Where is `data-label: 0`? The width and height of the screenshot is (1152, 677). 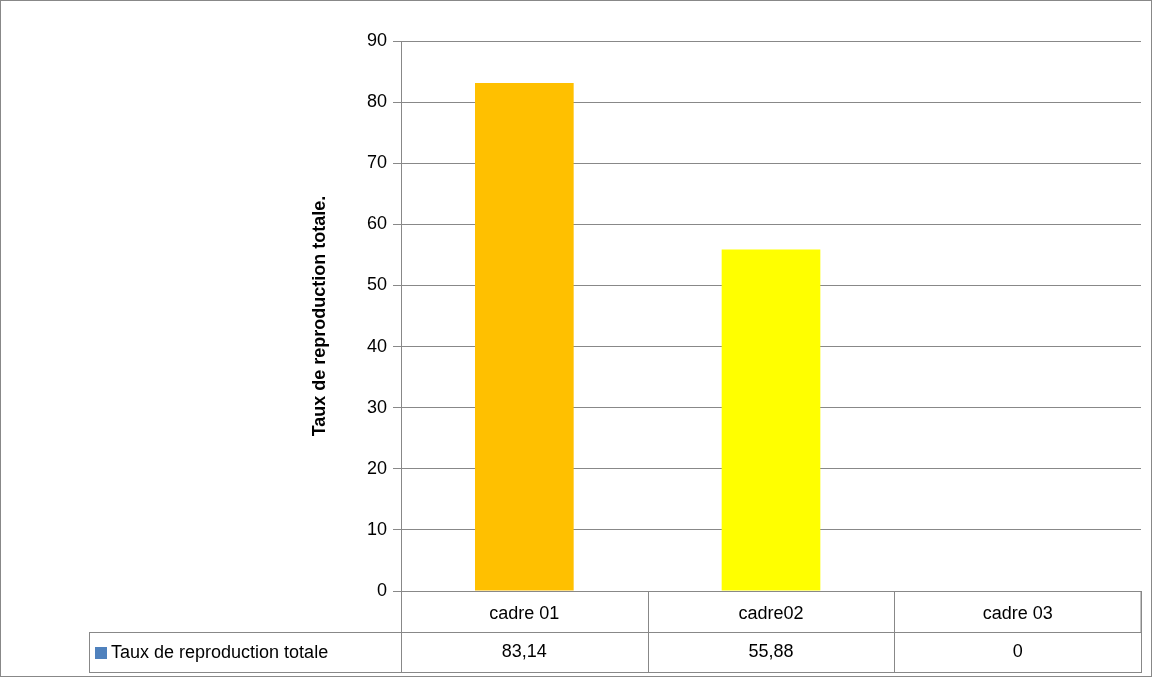 data-label: 0 is located at coordinates (1017, 651).